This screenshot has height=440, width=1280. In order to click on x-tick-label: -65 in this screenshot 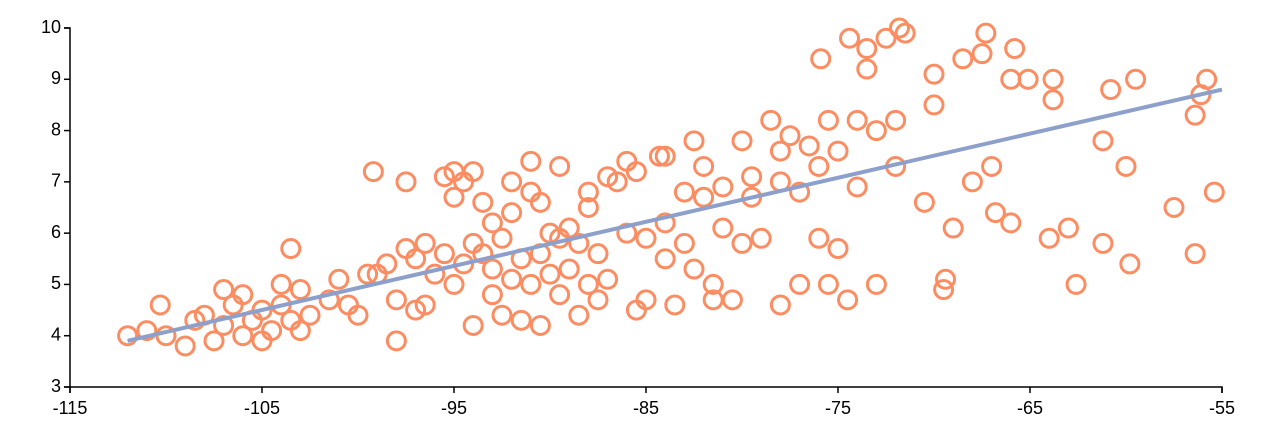, I will do `click(1030, 408)`.